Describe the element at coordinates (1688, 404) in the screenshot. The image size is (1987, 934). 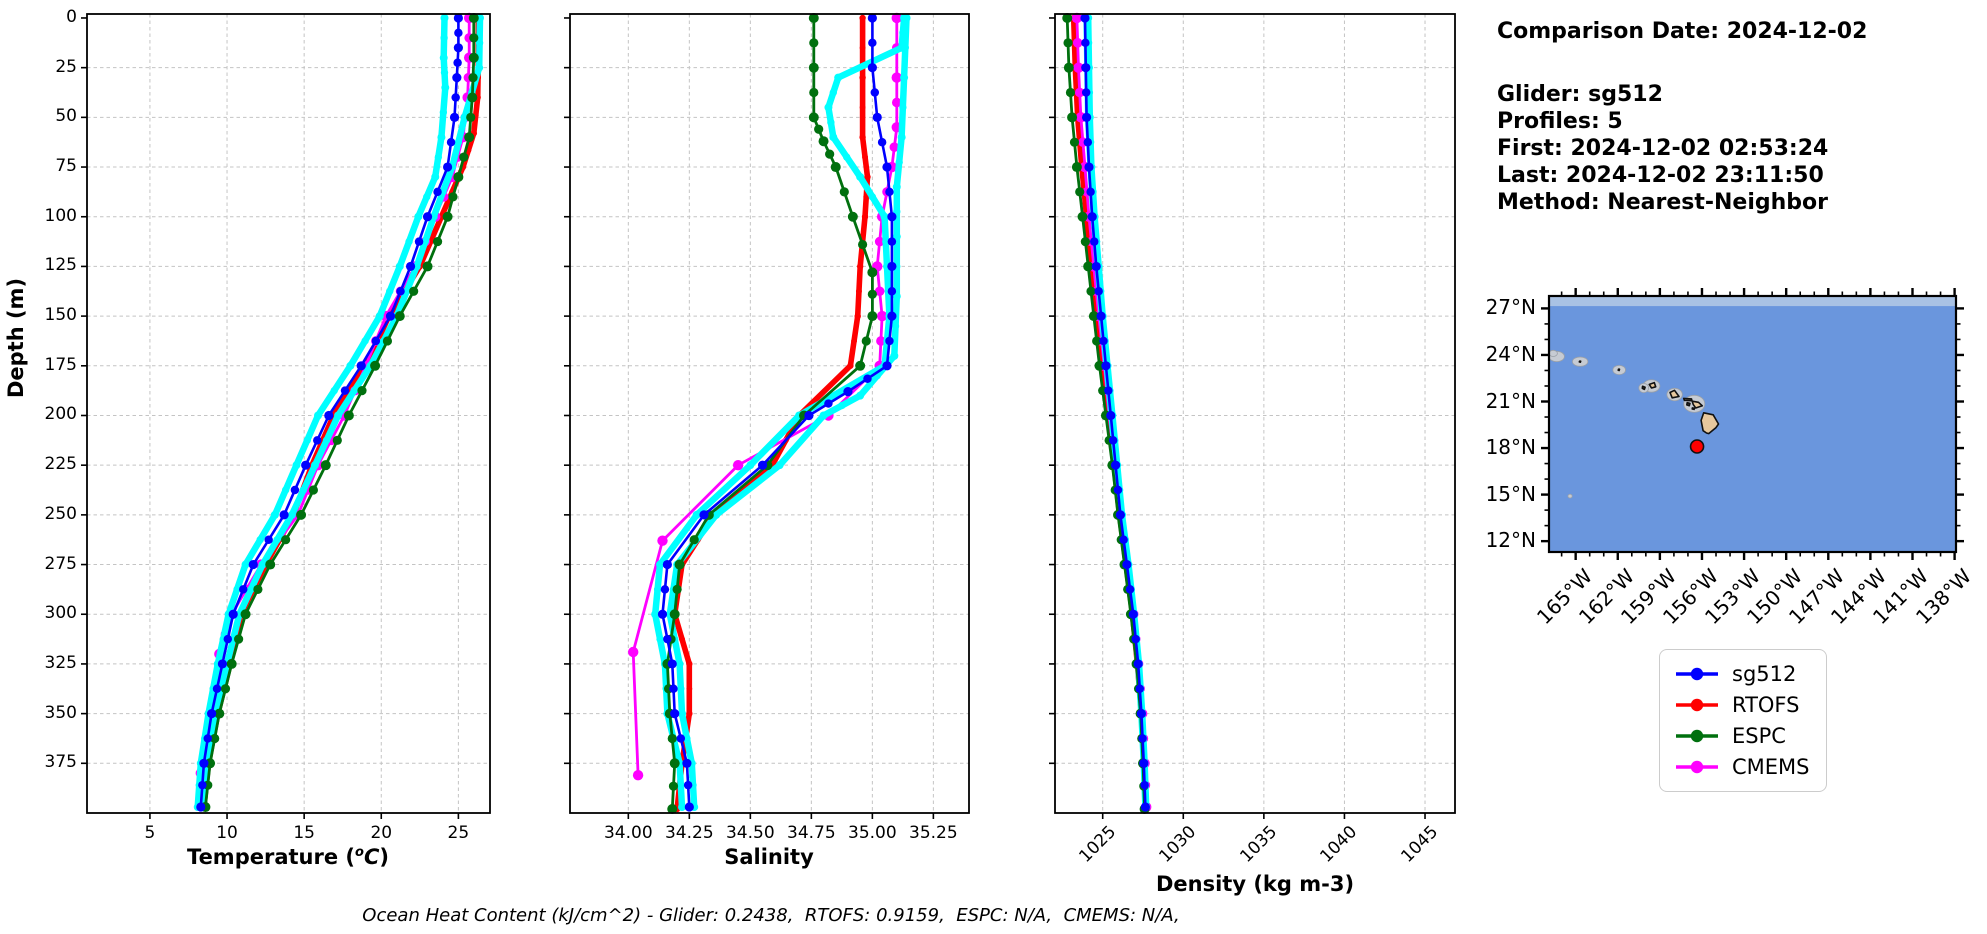
I see `island-lanai` at that location.